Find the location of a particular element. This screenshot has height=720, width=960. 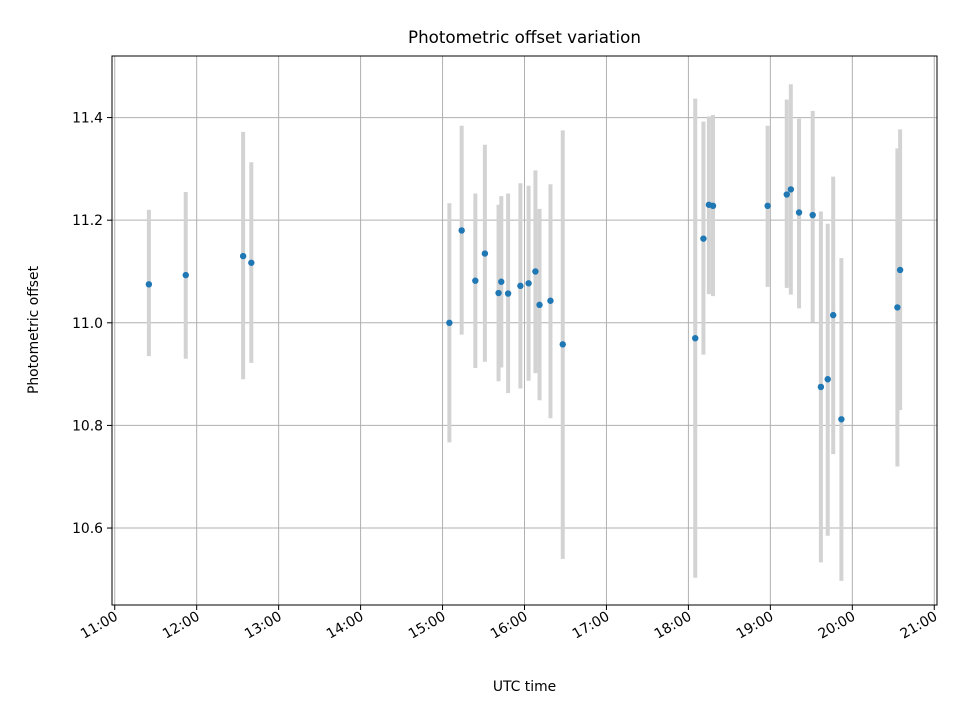

x-tick-label: 16:00 is located at coordinates (509, 626).